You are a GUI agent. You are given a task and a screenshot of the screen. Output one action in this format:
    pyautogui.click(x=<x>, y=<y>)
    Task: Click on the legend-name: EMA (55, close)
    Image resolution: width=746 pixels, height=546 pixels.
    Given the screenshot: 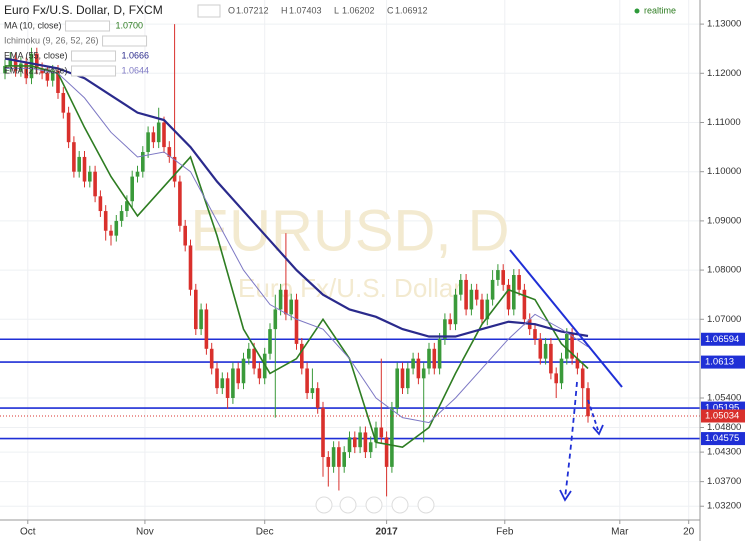 What is the action you would take?
    pyautogui.click(x=36, y=55)
    